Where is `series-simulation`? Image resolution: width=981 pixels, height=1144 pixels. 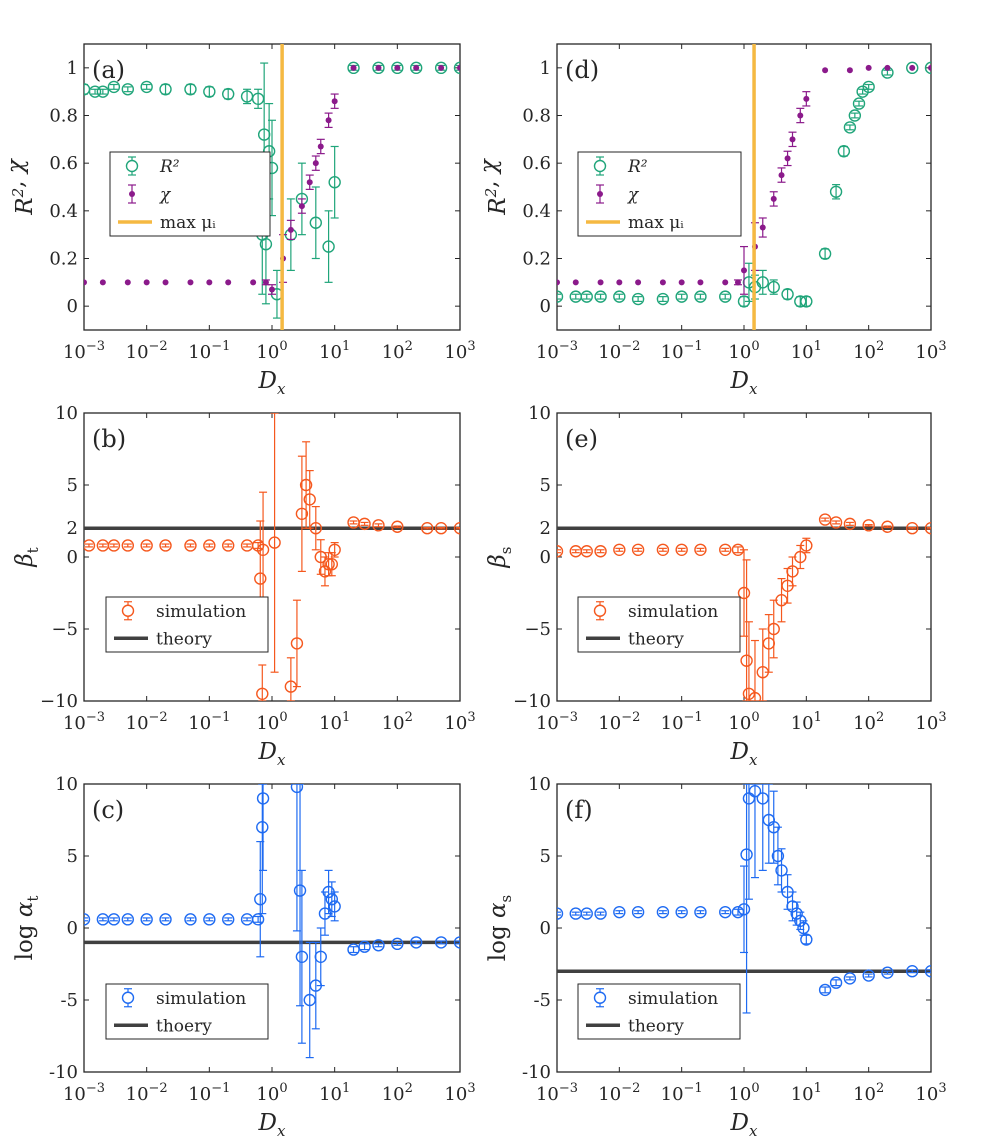 series-simulation is located at coordinates (744, 899).